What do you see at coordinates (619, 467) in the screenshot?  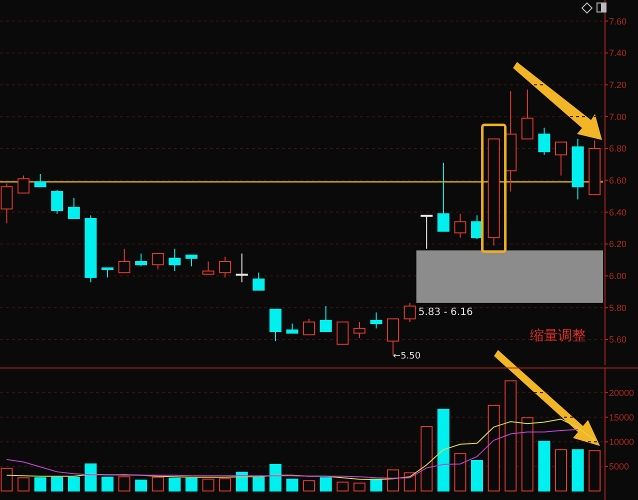 I see `y-tick-label: 5000` at bounding box center [619, 467].